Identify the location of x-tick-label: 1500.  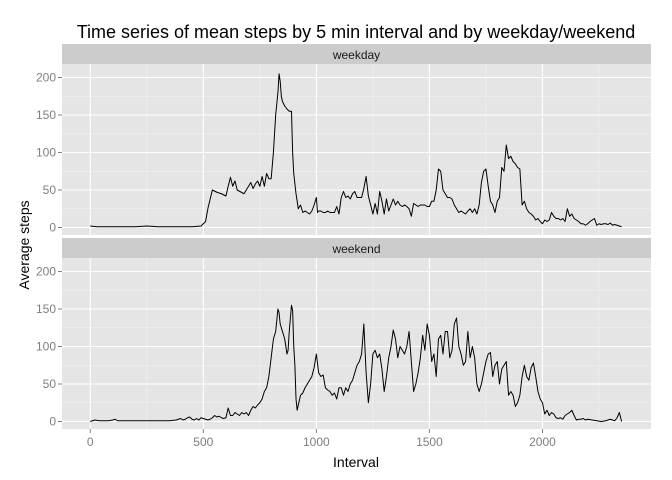
(429, 442).